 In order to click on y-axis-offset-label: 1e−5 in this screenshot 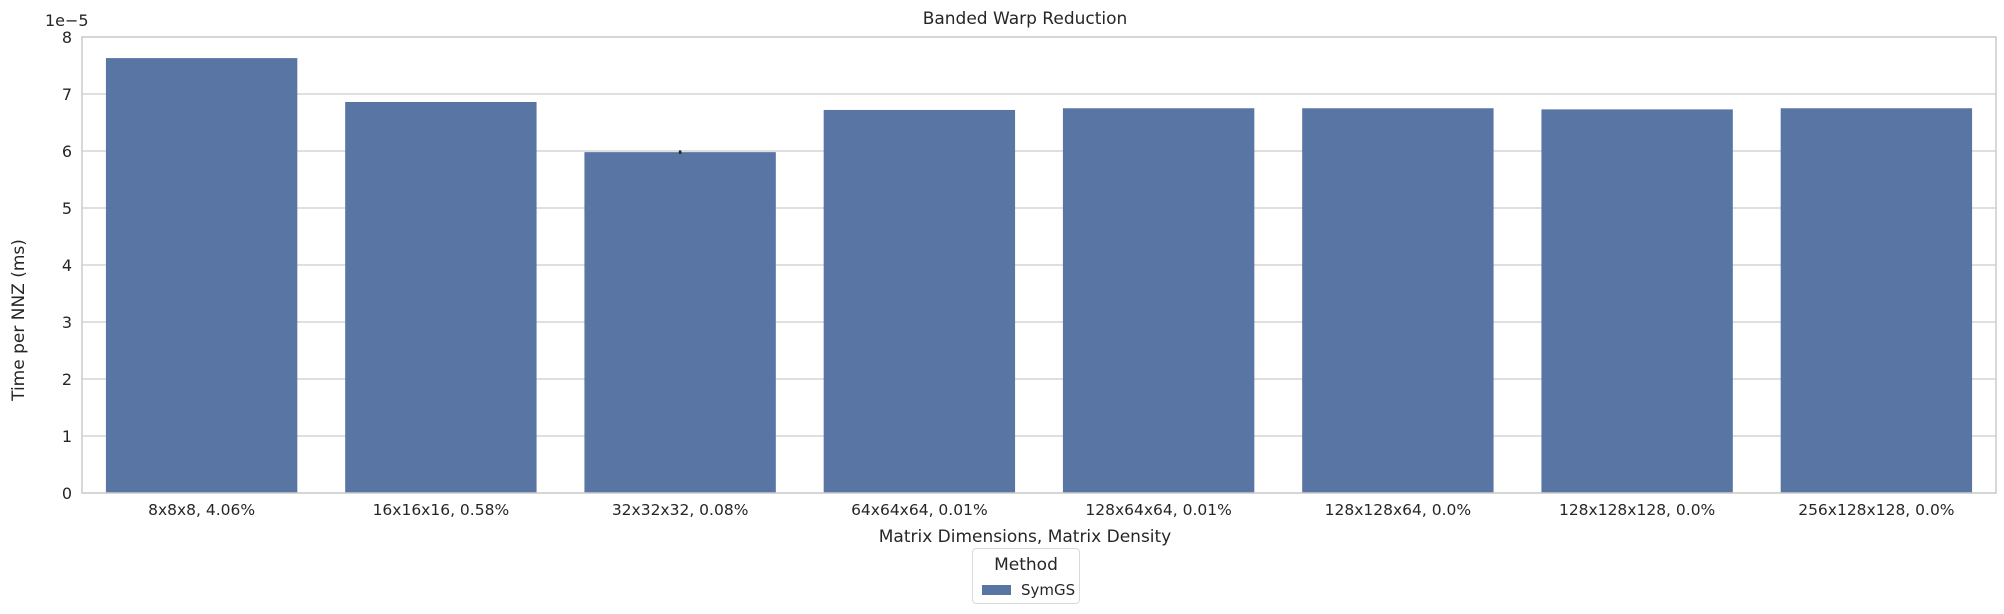, I will do `click(67, 20)`.